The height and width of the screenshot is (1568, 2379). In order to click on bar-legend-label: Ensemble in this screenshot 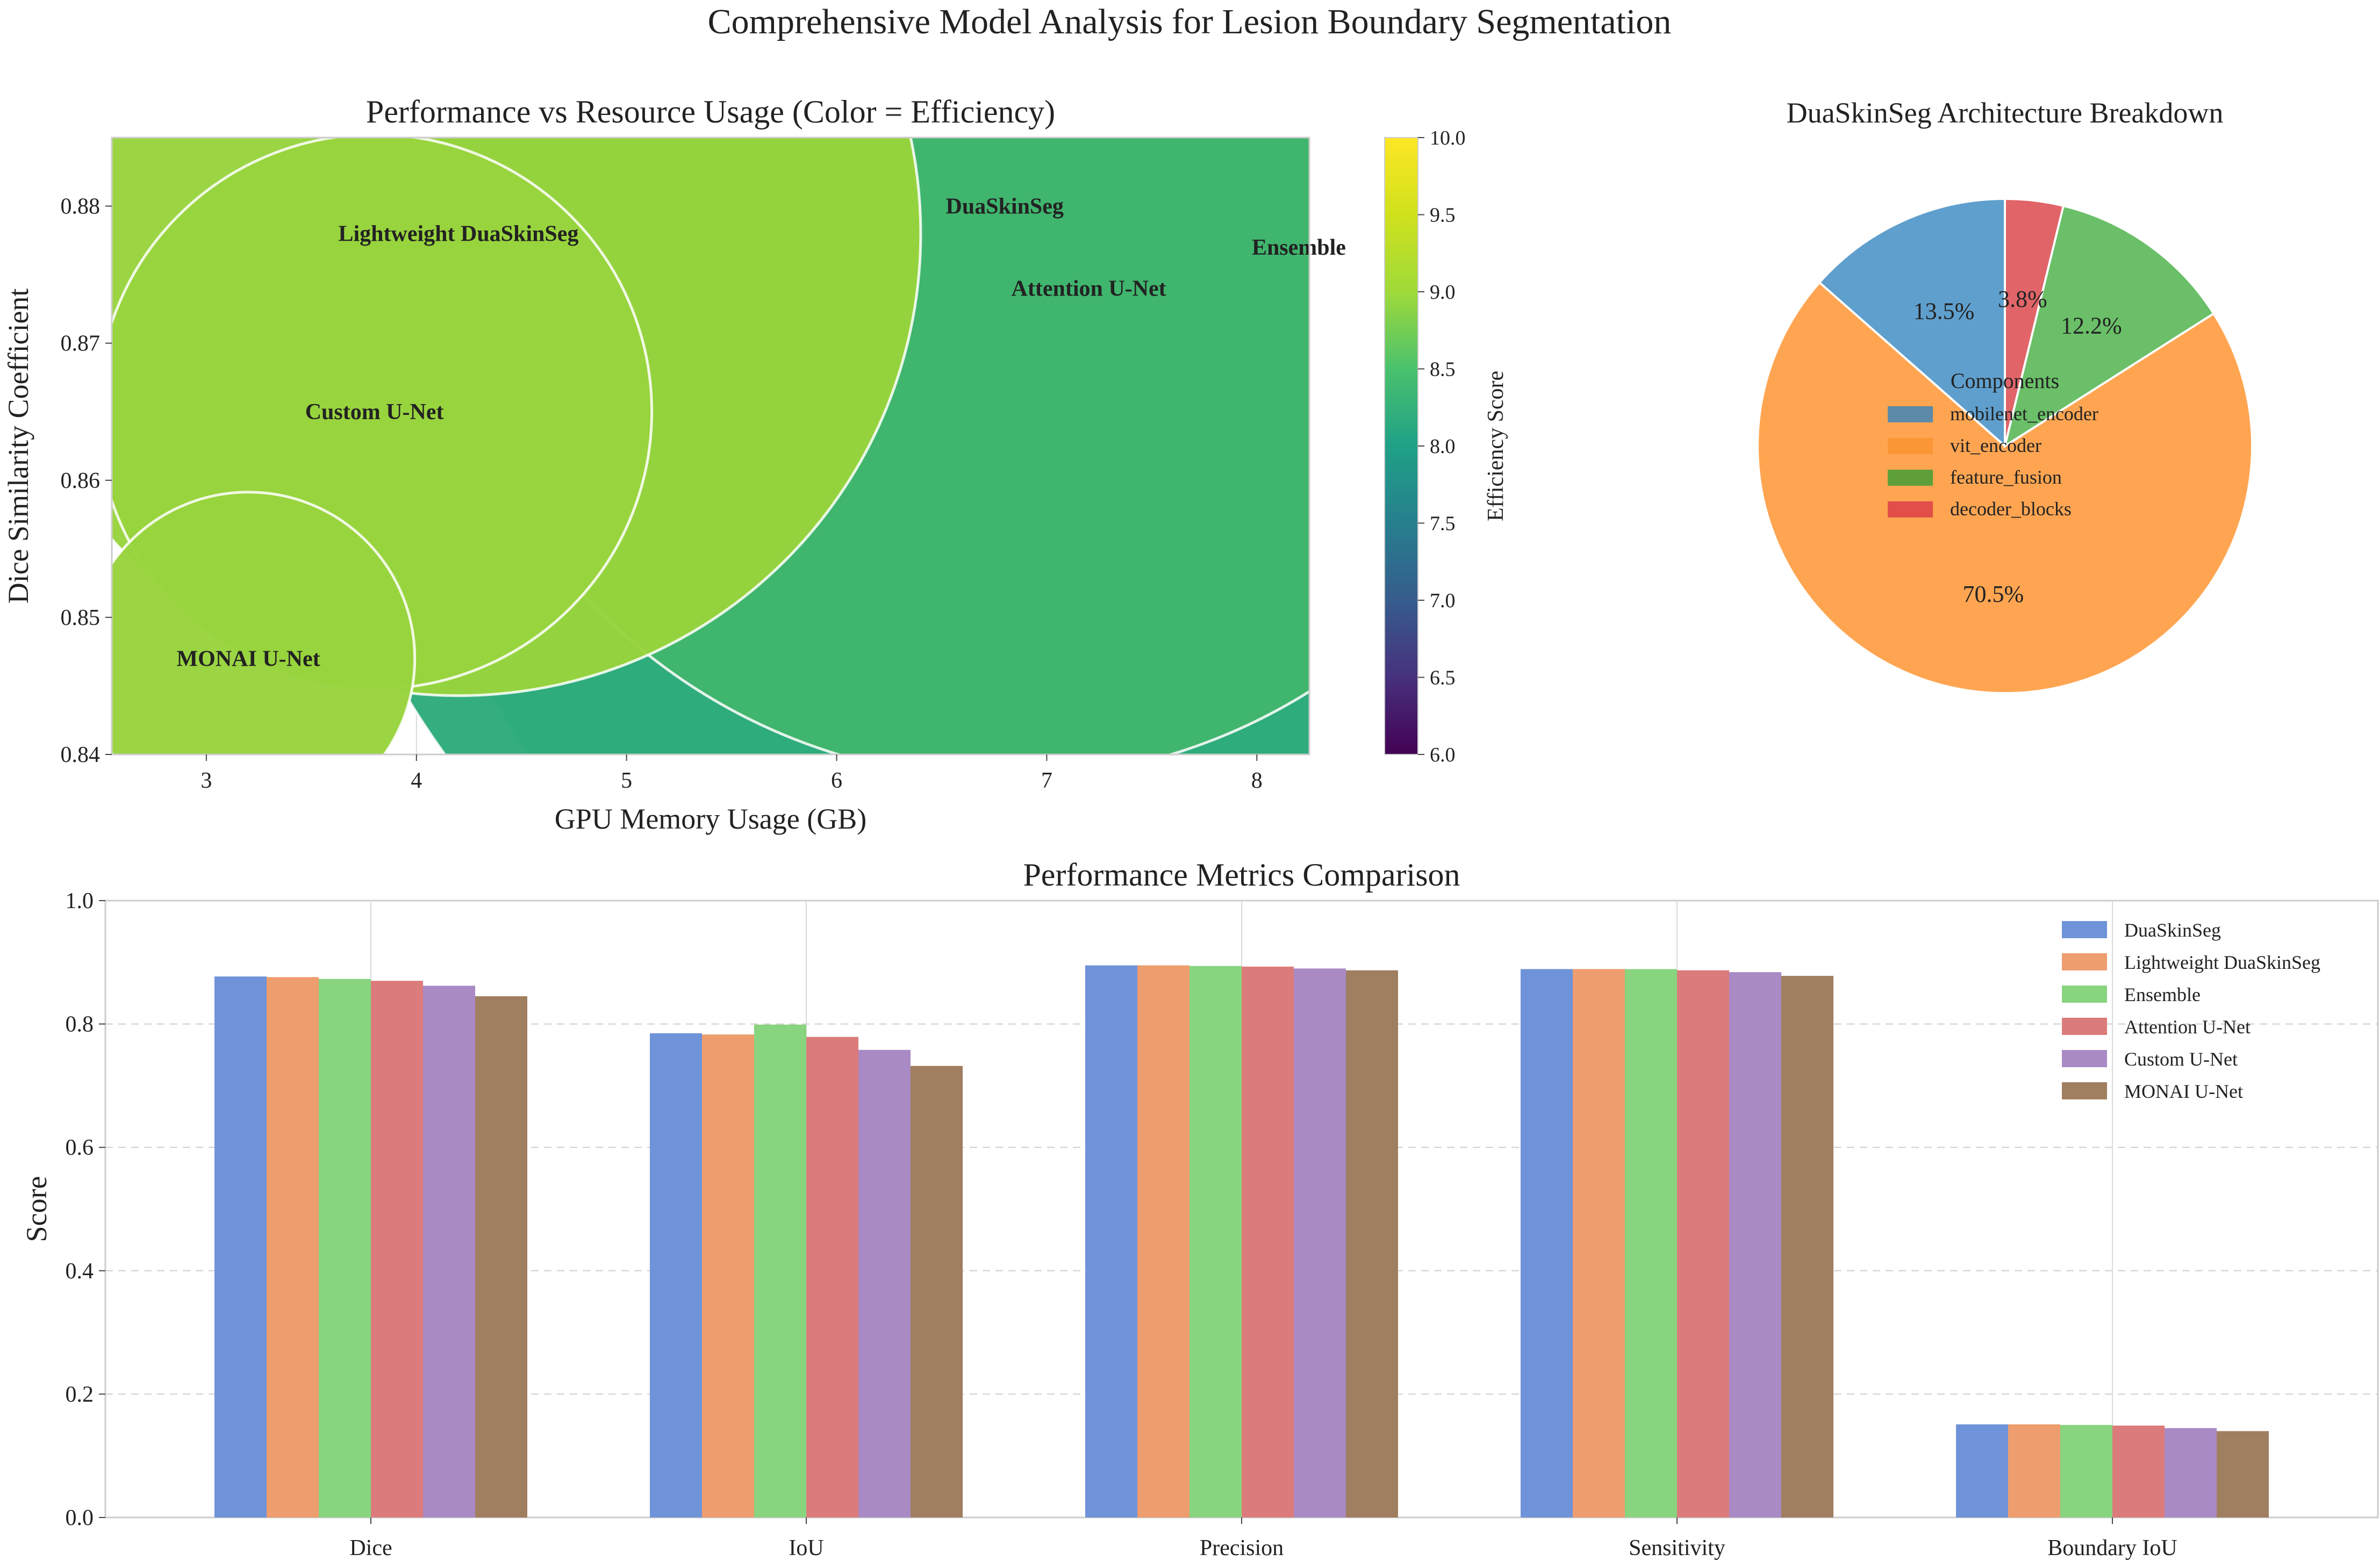, I will do `click(2162, 994)`.